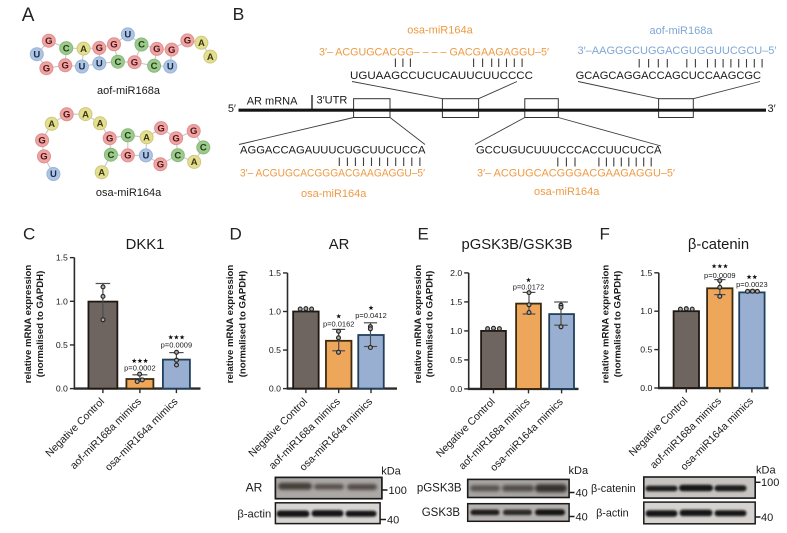 The width and height of the screenshot is (787, 533). Describe the element at coordinates (682, 31) in the screenshot. I see `svg-text: aof-miR168a` at that location.